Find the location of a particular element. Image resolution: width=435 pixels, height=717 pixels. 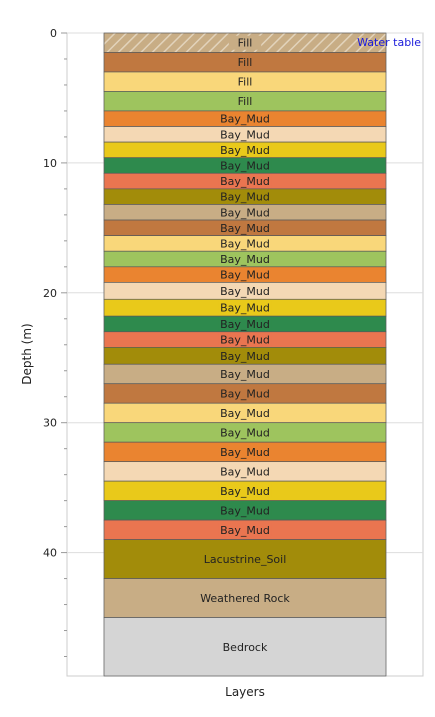

y-tick-label: 0 is located at coordinates (53, 33).